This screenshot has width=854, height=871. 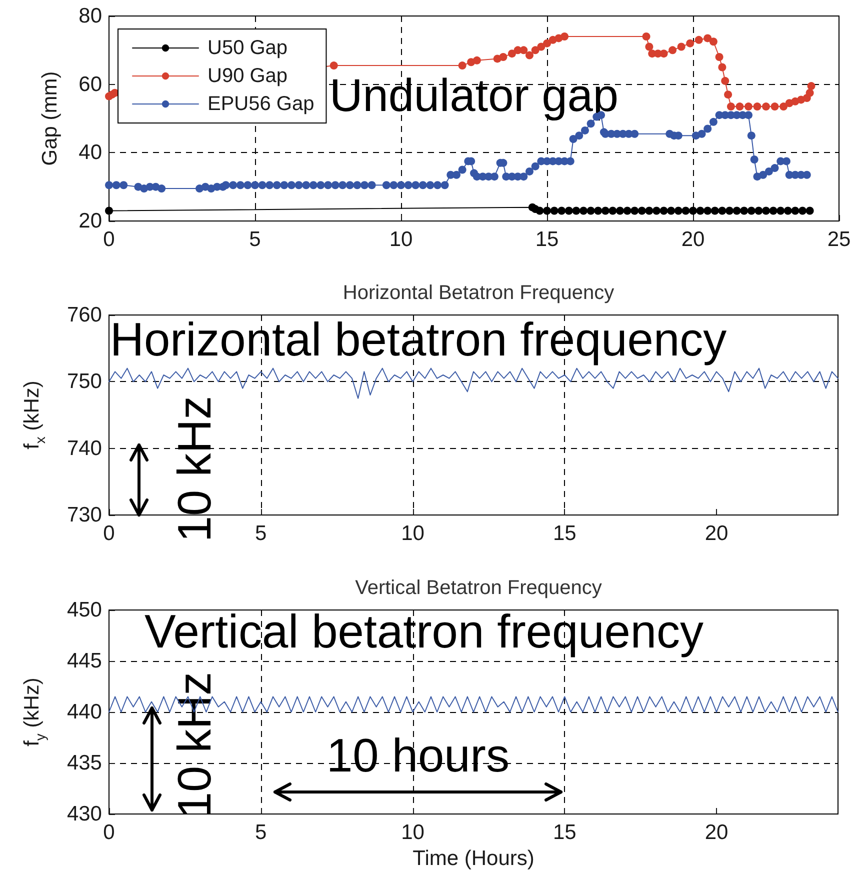 What do you see at coordinates (478, 293) in the screenshot?
I see `chart-title: Horizontal Betatron Frequency` at bounding box center [478, 293].